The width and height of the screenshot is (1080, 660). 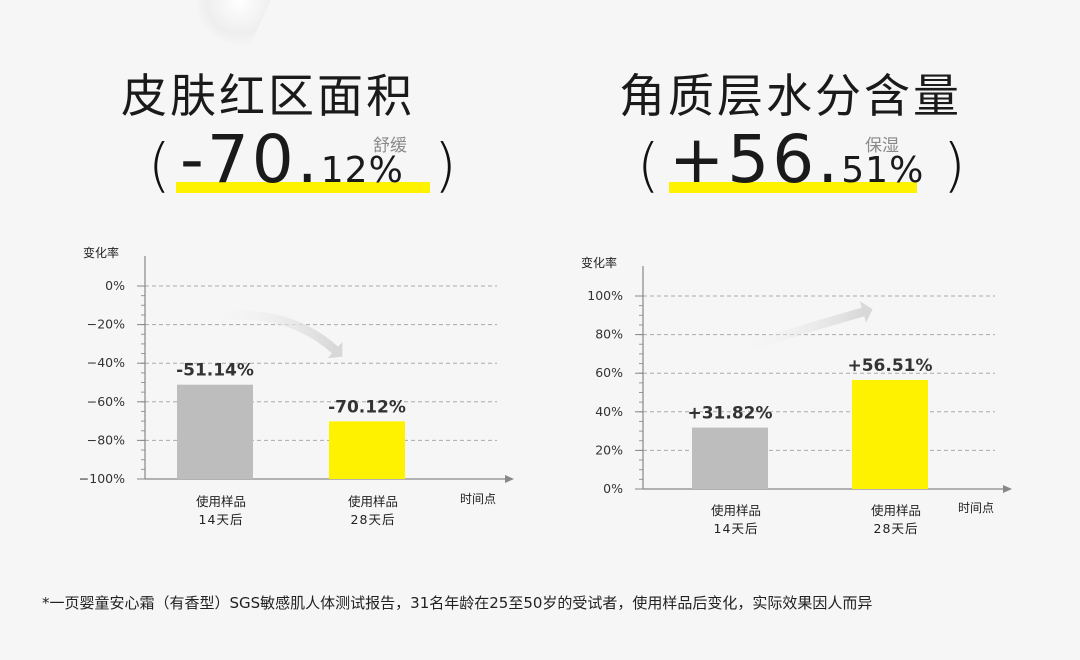 What do you see at coordinates (605, 295) in the screenshot?
I see `y-tick-label: 100%` at bounding box center [605, 295].